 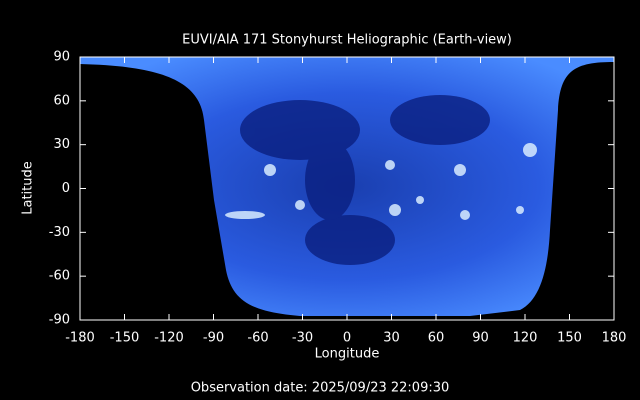 I want to click on y-tick-label: 90, so click(x=61, y=57).